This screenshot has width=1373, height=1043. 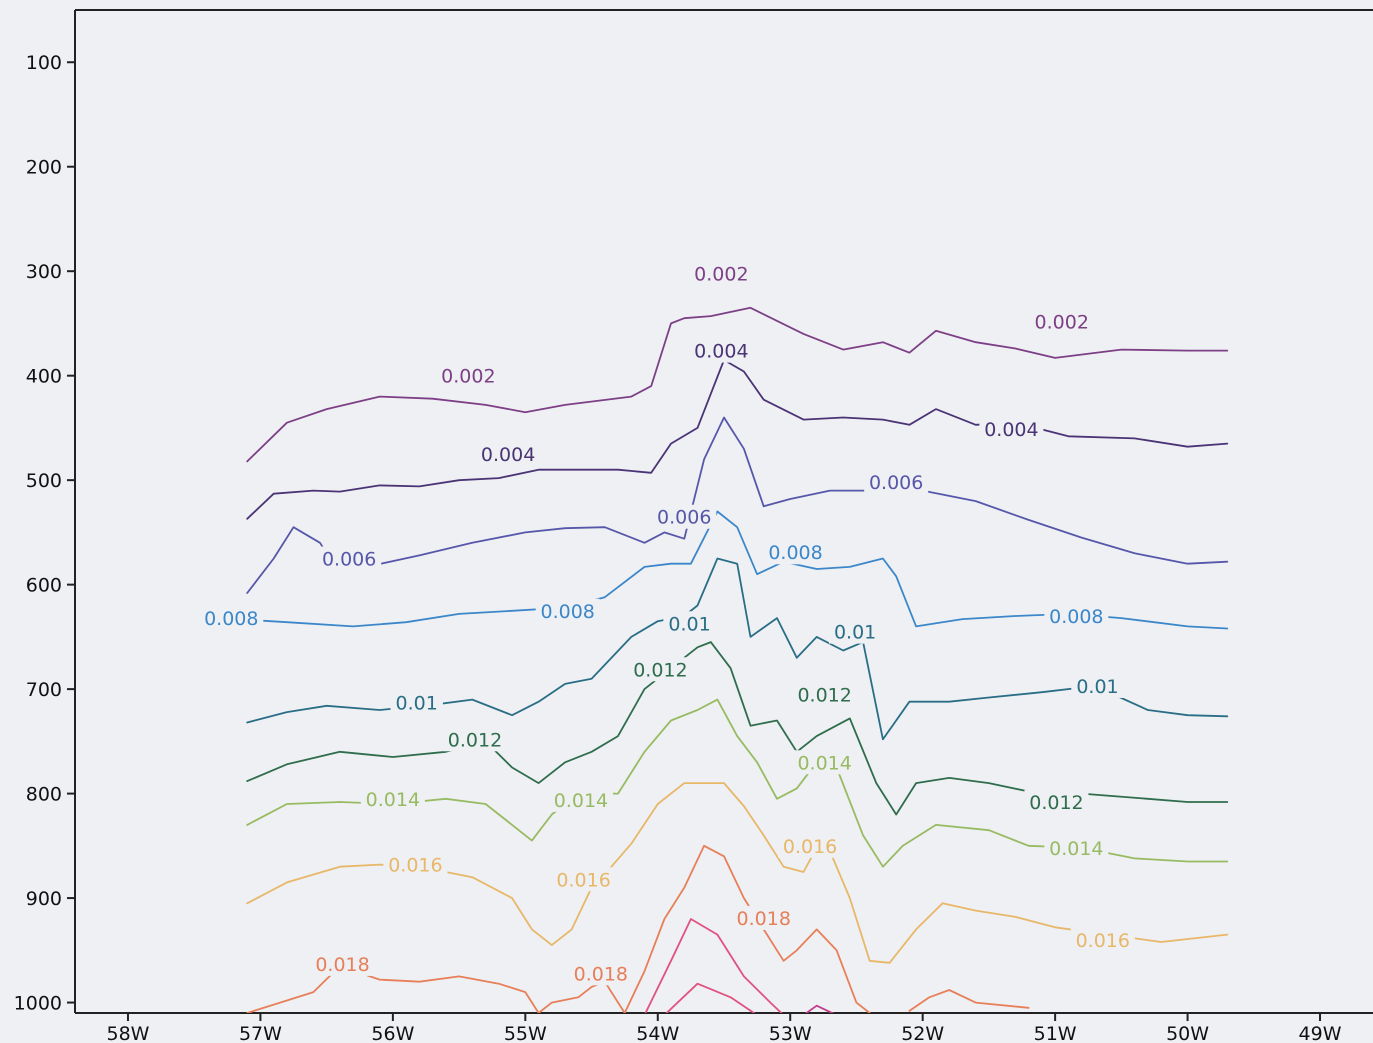 I want to click on x-tick-label-4: 54W, so click(x=657, y=1033).